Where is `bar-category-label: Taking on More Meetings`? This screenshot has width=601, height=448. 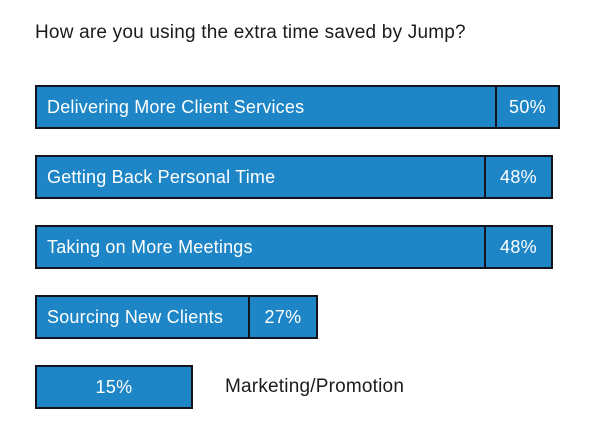 bar-category-label: Taking on More Meetings is located at coordinates (150, 246).